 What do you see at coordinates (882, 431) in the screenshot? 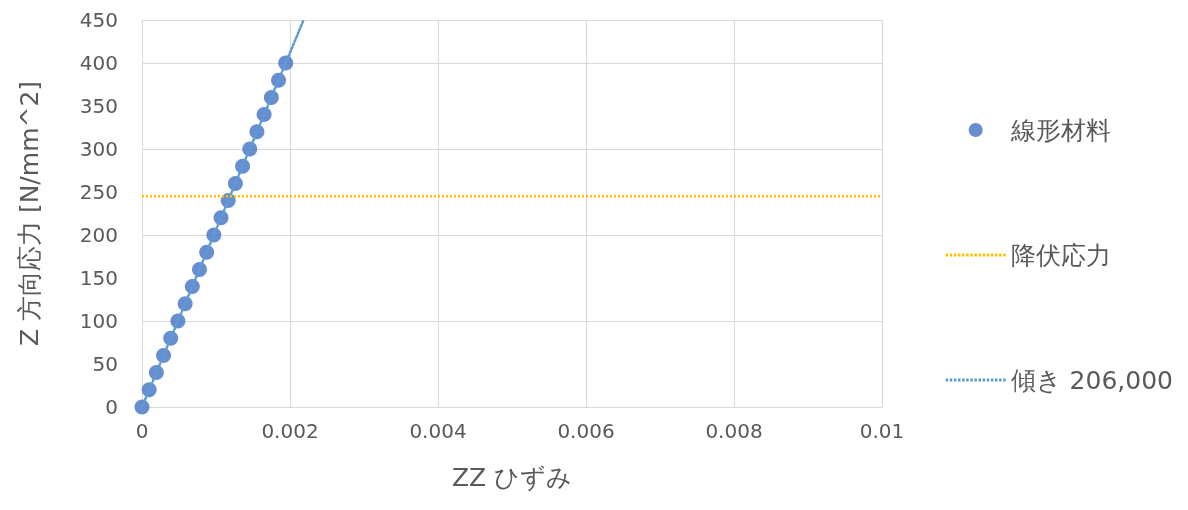
I see `x-tick-label: 0.01` at bounding box center [882, 431].